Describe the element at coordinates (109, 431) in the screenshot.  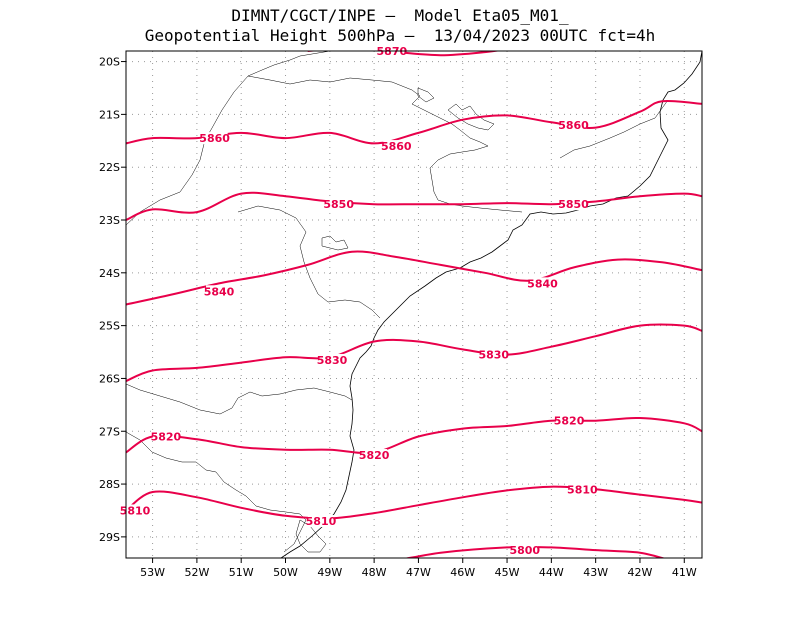
I see `lat-tick-label: 27S` at that location.